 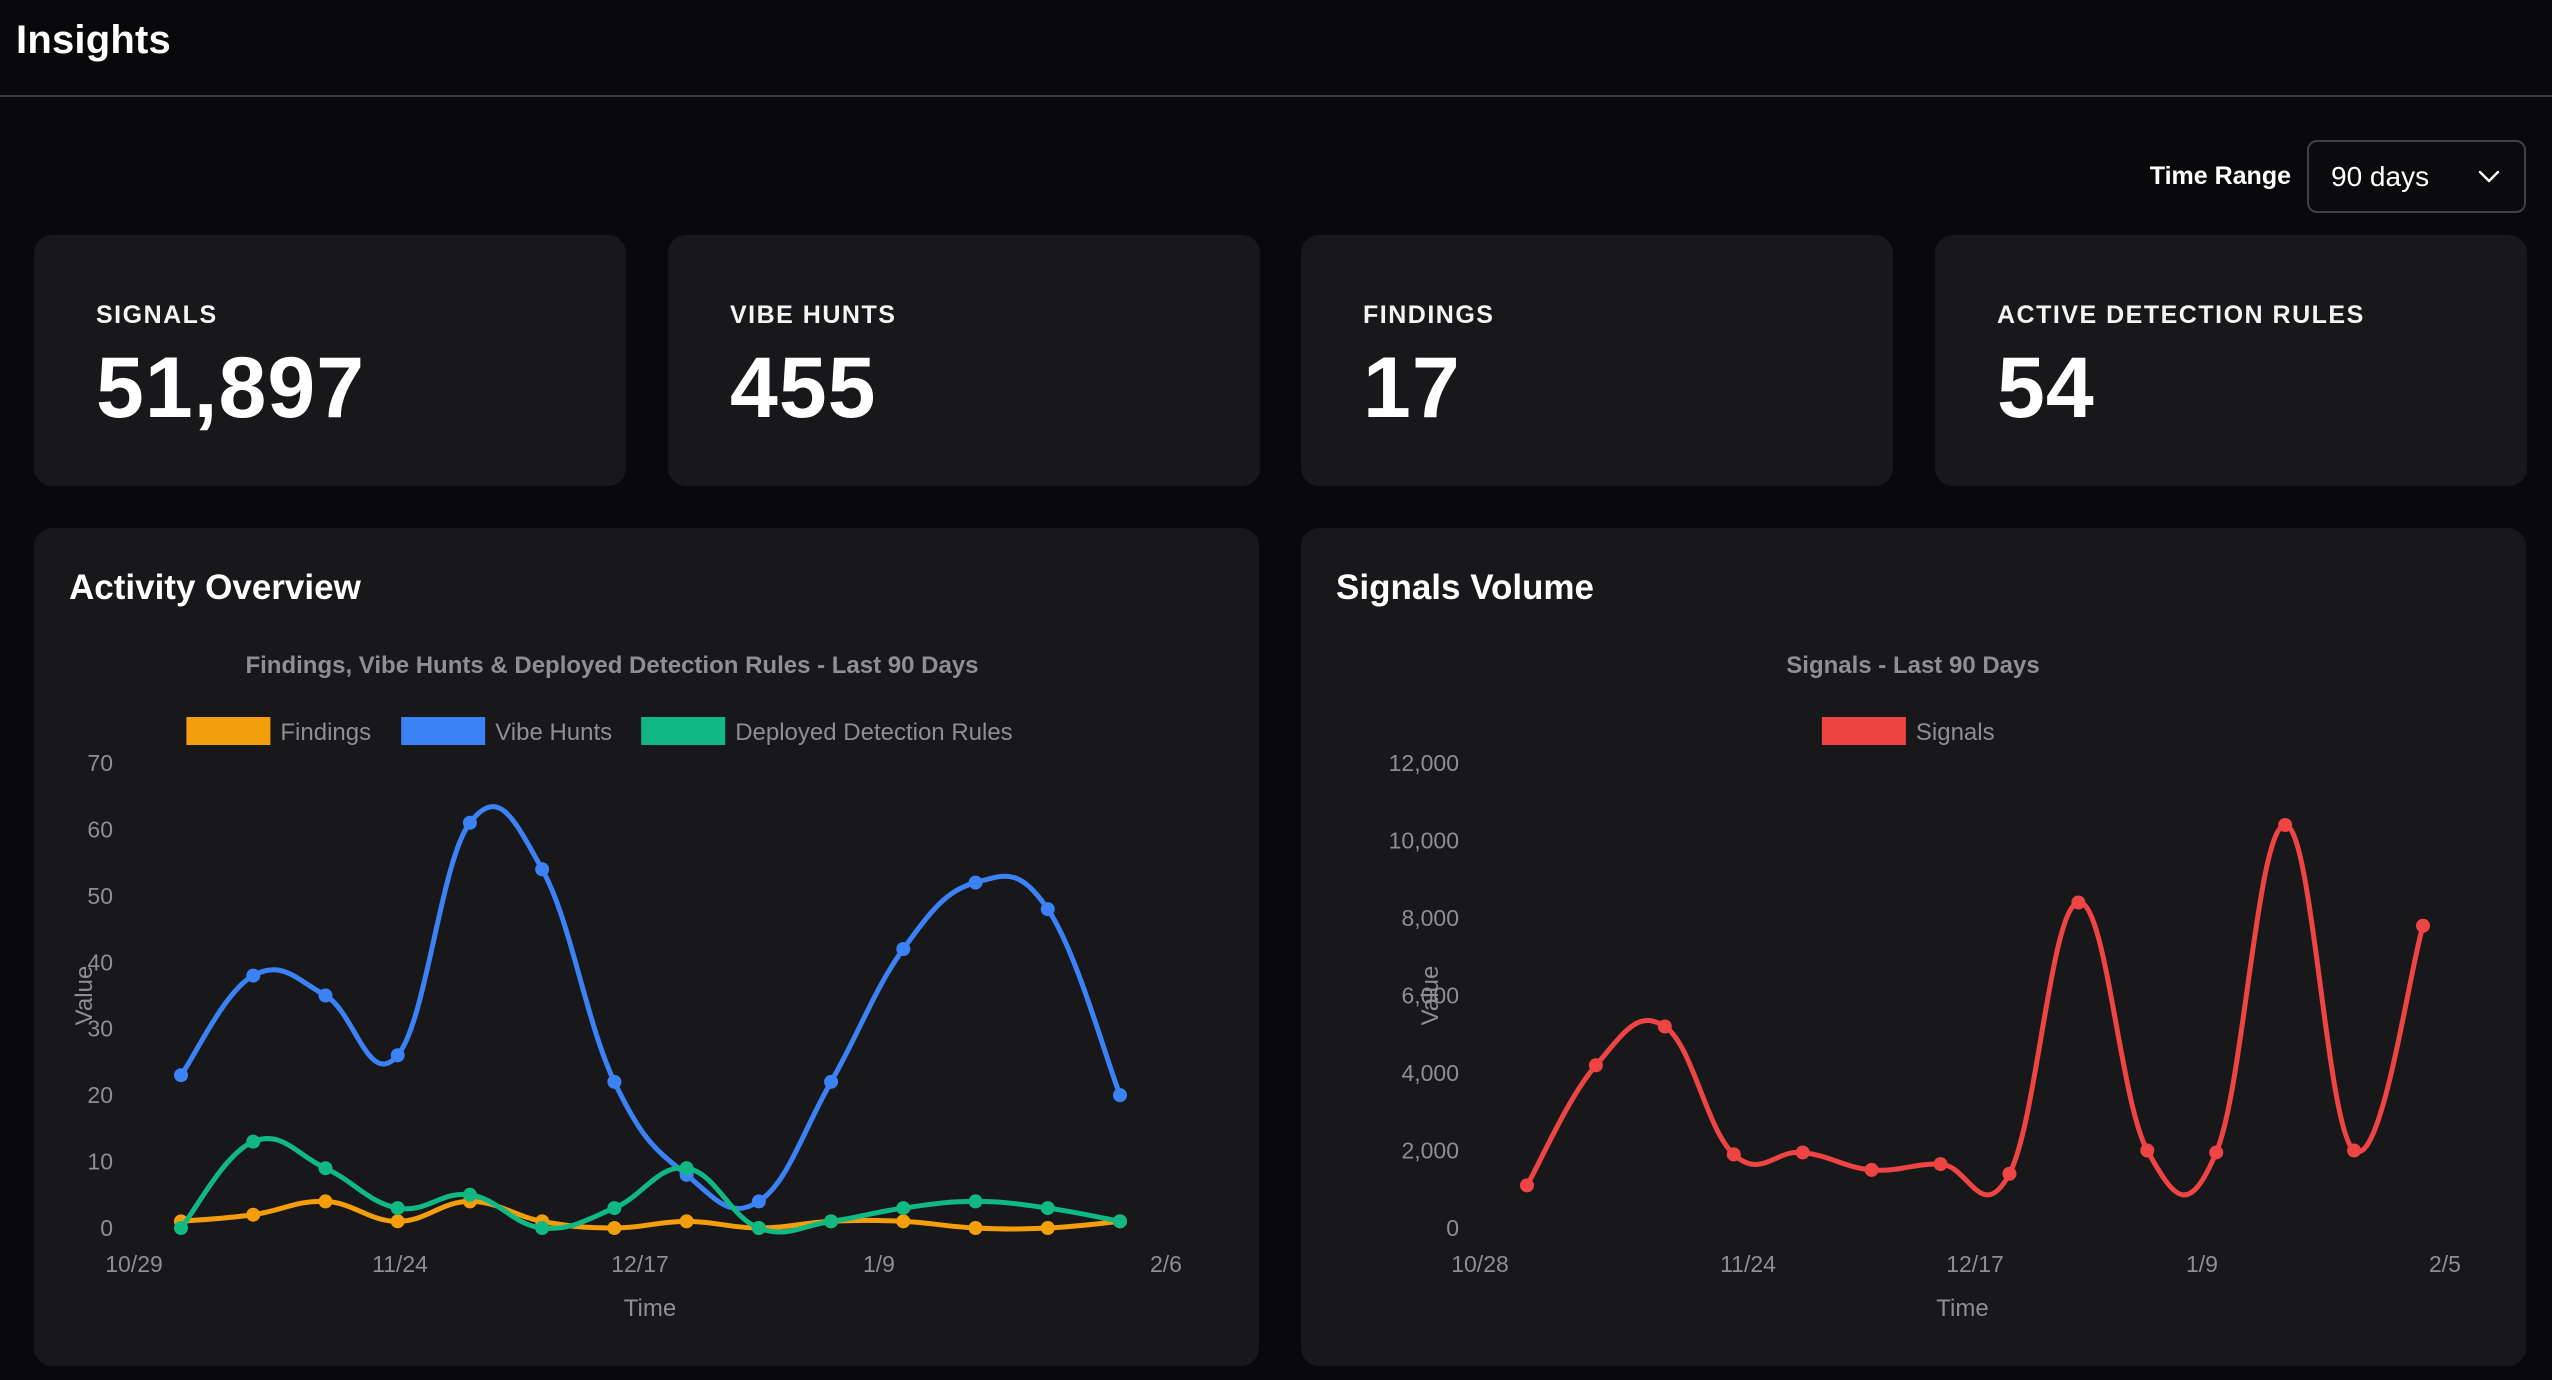 I want to click on stat-label: FINDINGS, so click(x=1429, y=315).